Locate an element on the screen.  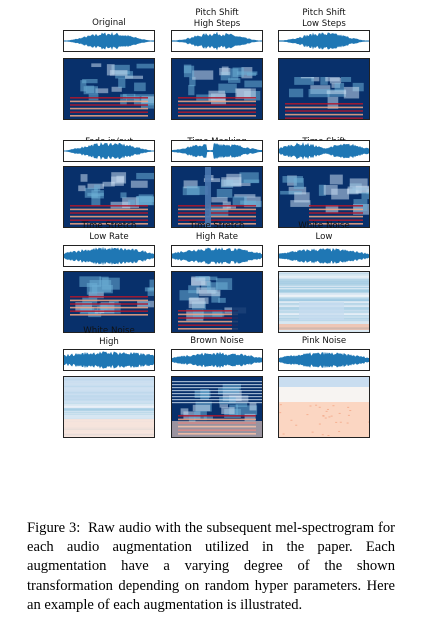
spectrogram-empty-region is located at coordinates (324, 68).